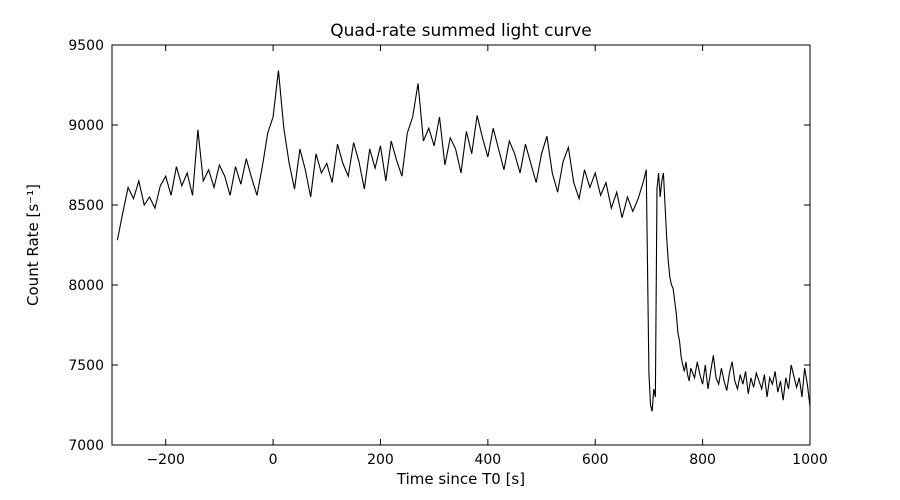  Describe the element at coordinates (461, 31) in the screenshot. I see `chart-title: Quad-rate summed light curve` at that location.